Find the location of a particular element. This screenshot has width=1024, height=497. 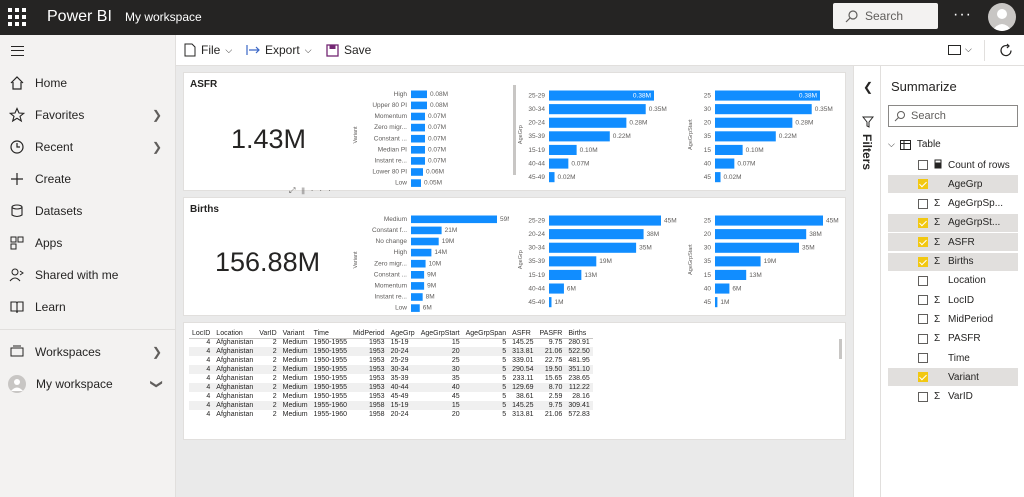

column-header: Time is located at coordinates (321, 333).